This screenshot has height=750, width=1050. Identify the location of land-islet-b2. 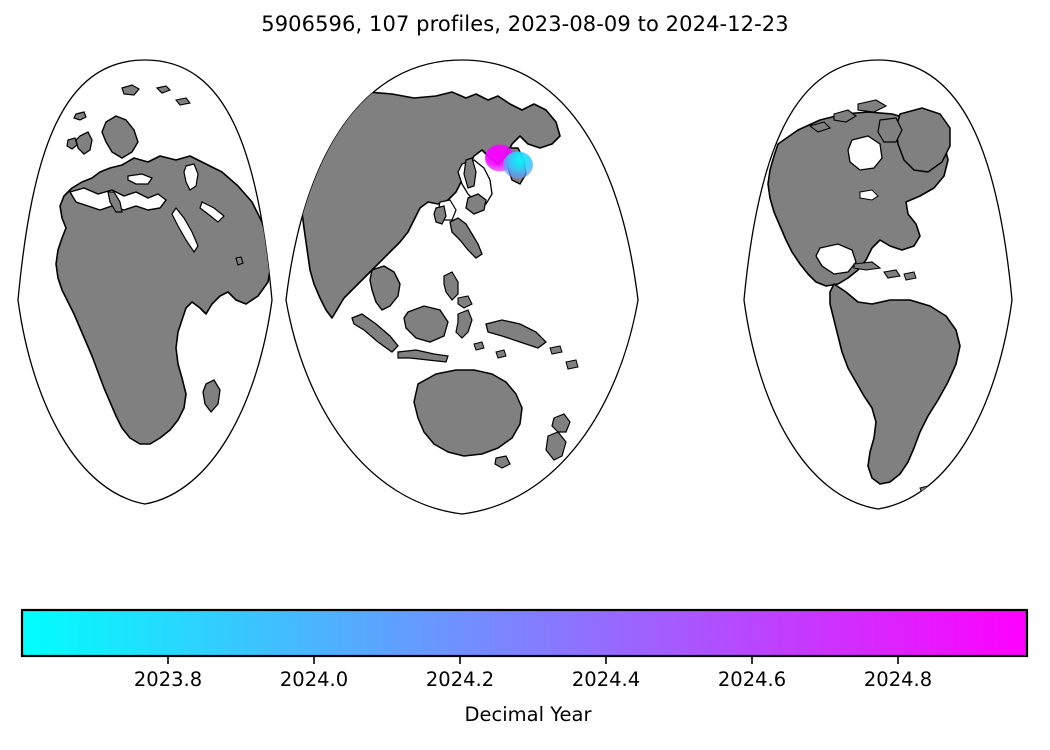
(501, 354).